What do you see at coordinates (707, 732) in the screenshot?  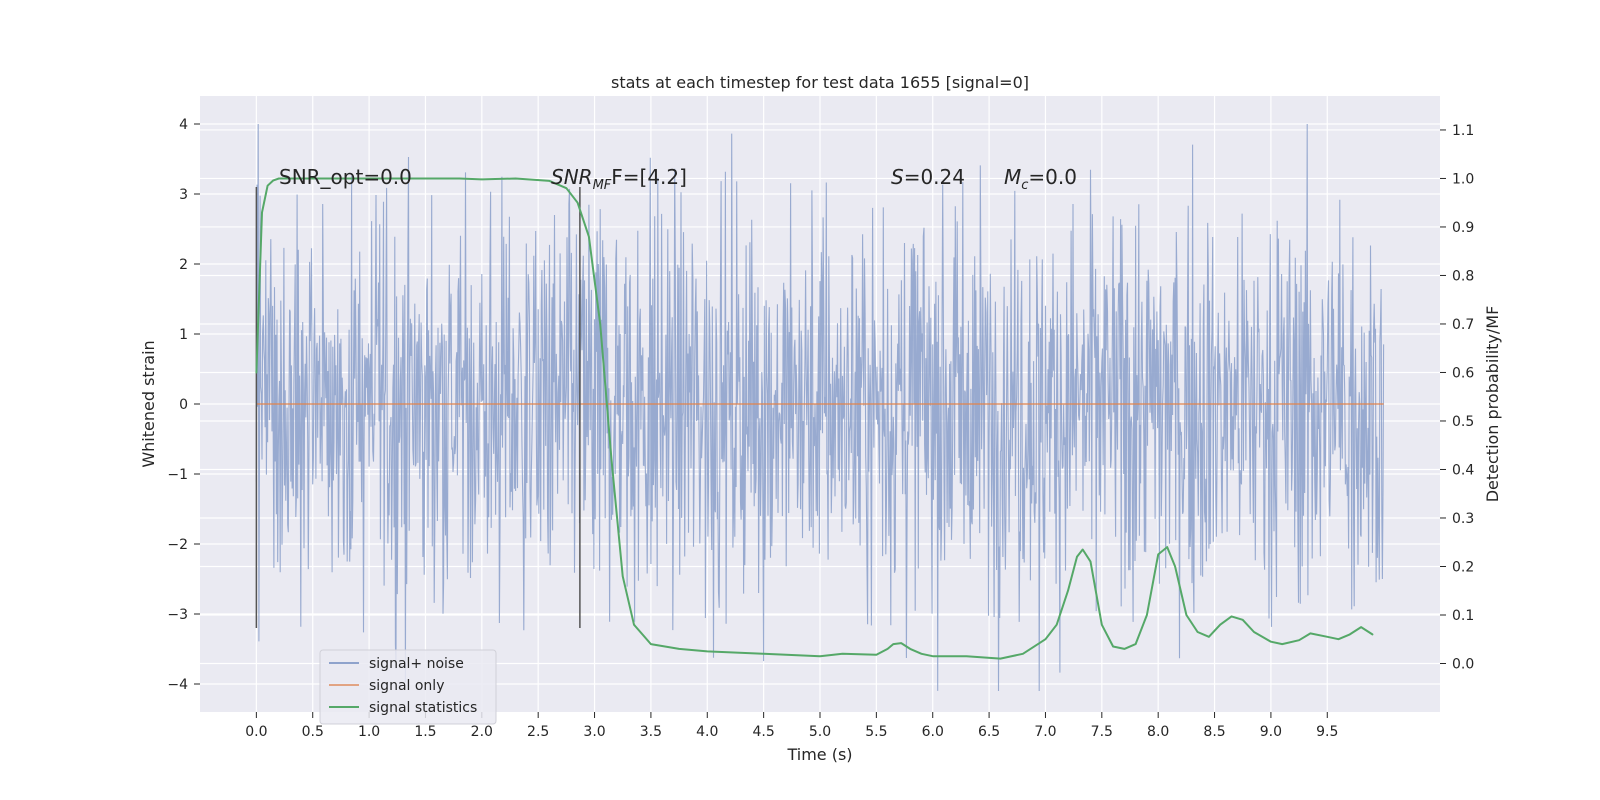 I see `x-tick-label: 4.0` at bounding box center [707, 732].